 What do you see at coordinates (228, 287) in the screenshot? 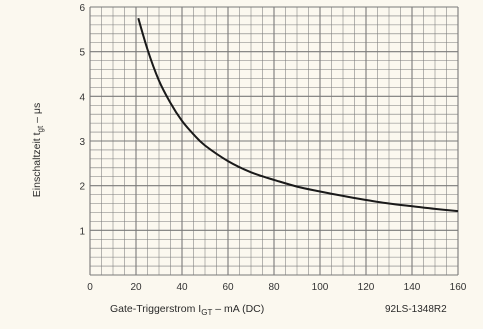
I see `x-tick-label: 60` at bounding box center [228, 287].